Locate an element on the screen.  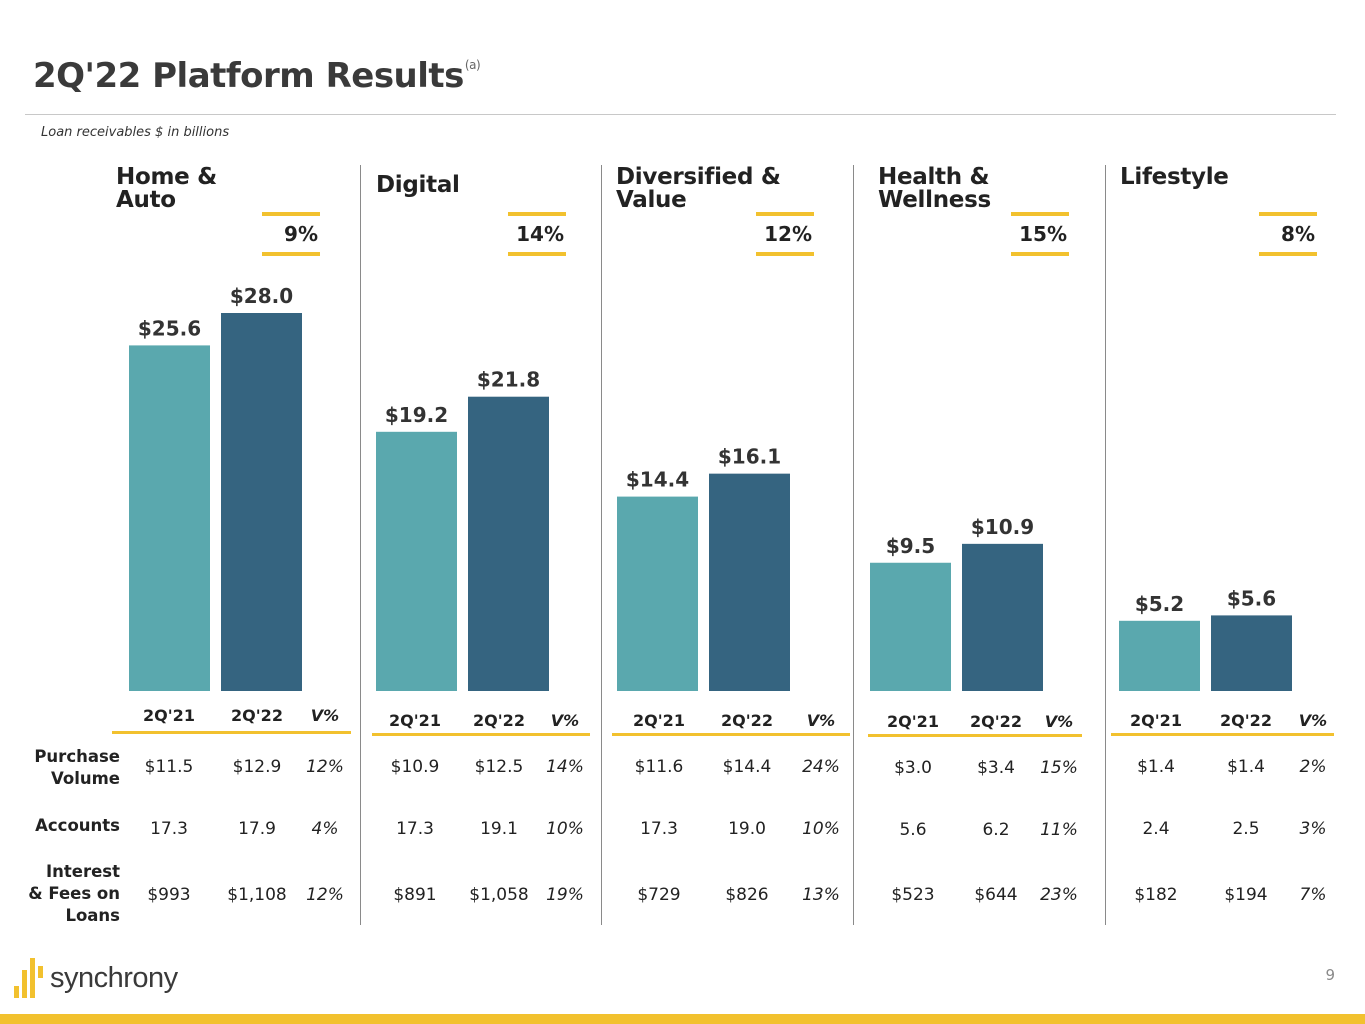
cell-interest-fees-2q21: $993 is located at coordinates (169, 895).